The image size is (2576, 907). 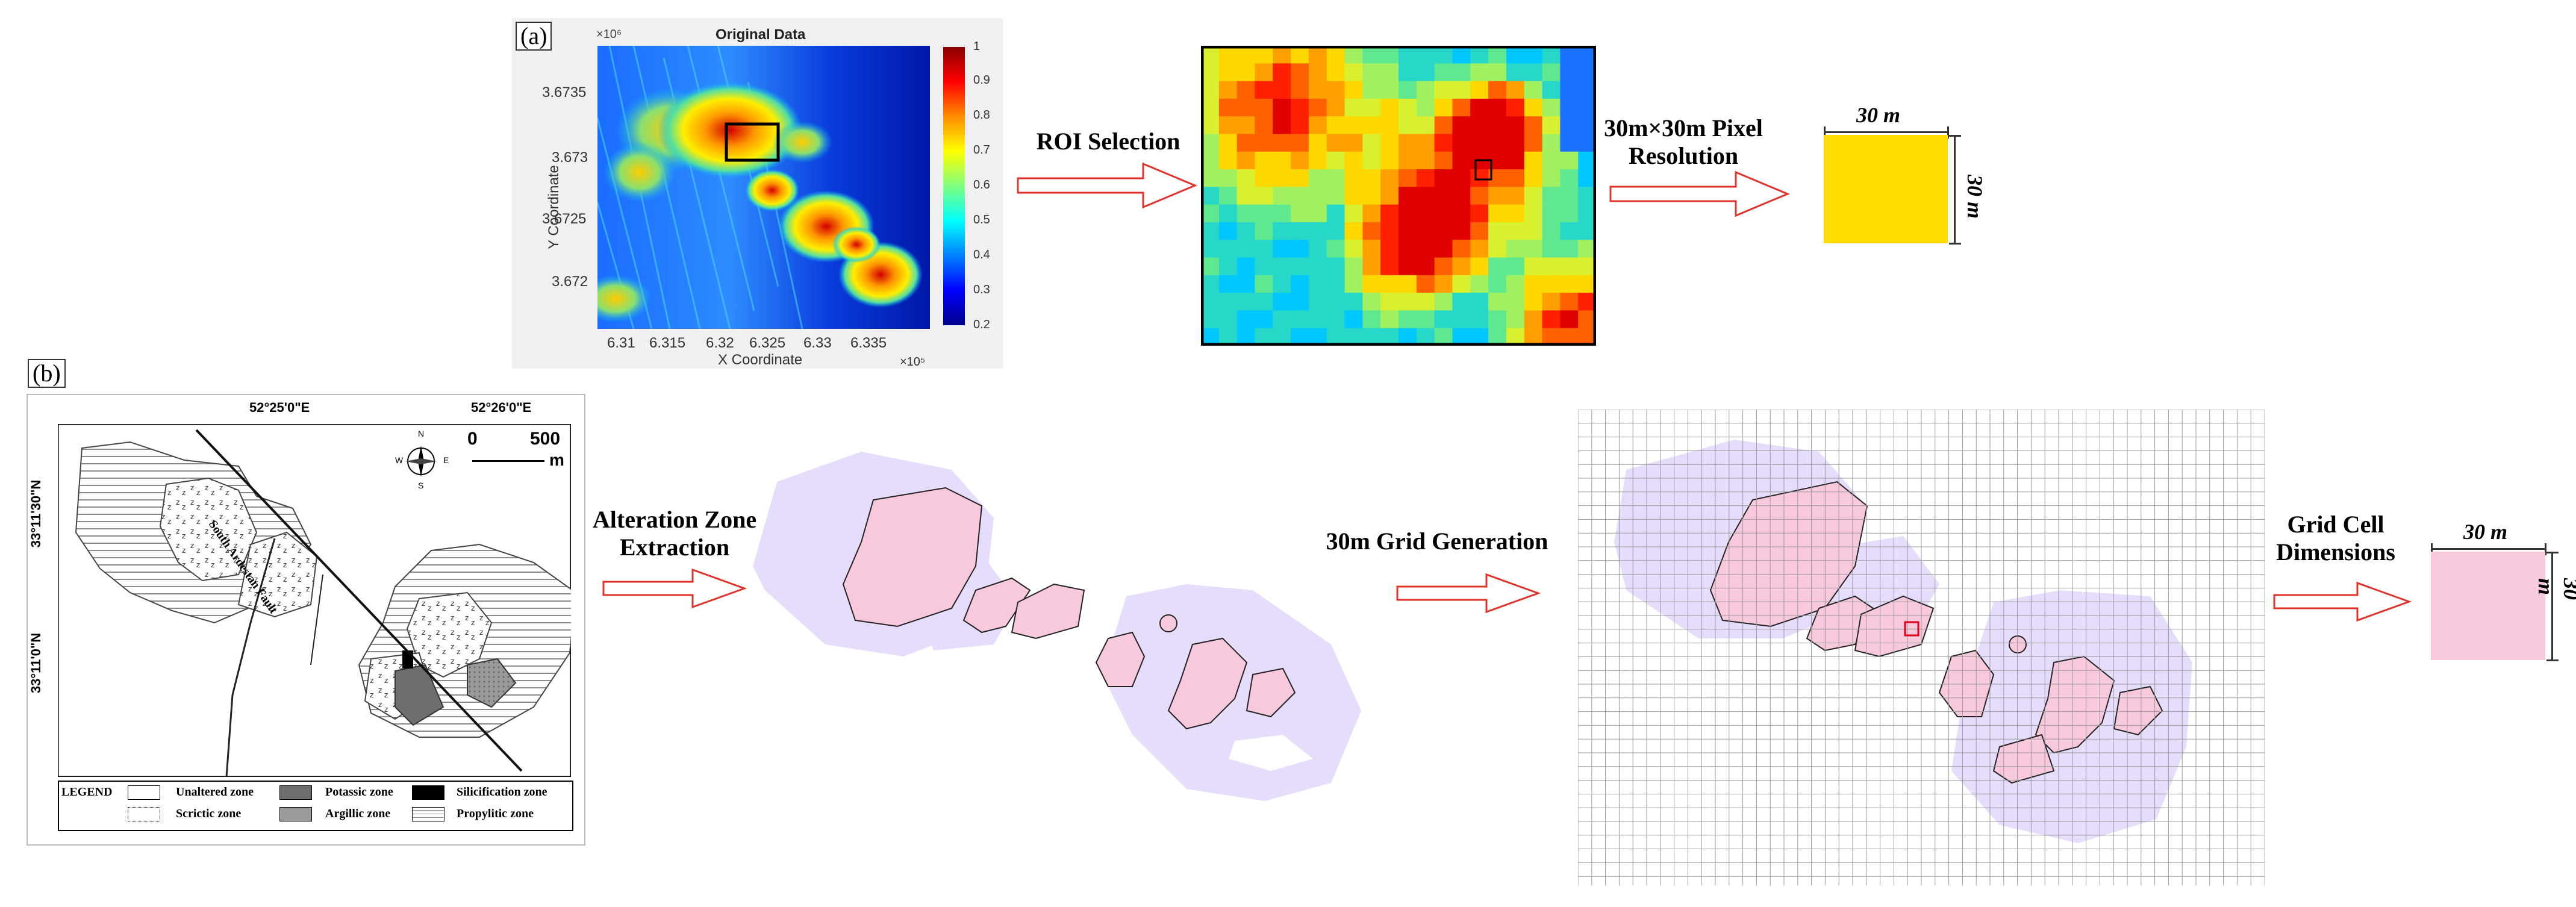 What do you see at coordinates (2335, 552) in the screenshot?
I see `grid-cell-dimensions-line2: Dimensions` at bounding box center [2335, 552].